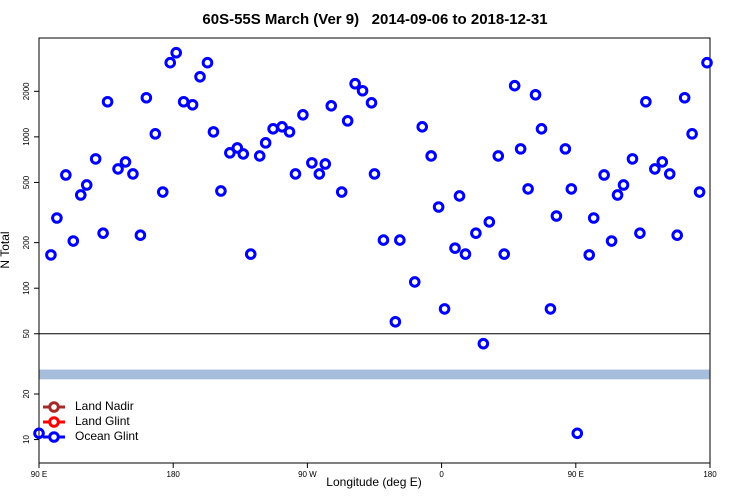 The width and height of the screenshot is (750, 500). Describe the element at coordinates (710, 474) in the screenshot. I see `x-tick-label: 180` at that location.